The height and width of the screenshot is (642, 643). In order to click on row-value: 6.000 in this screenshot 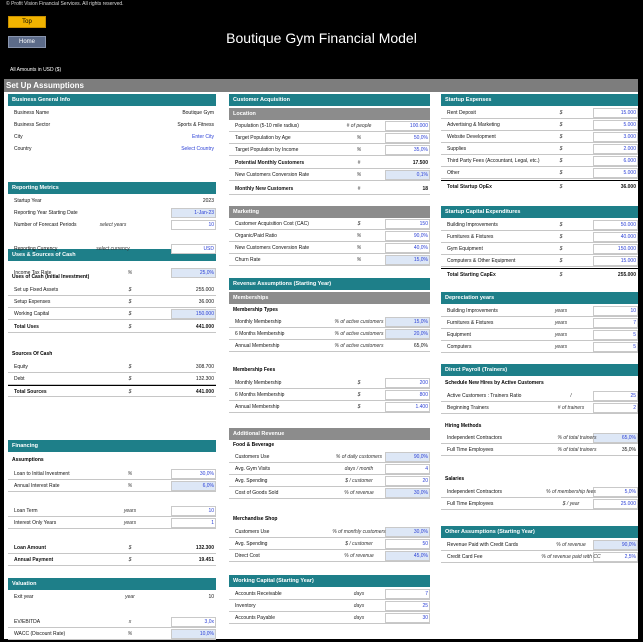, I will do `click(629, 161)`.